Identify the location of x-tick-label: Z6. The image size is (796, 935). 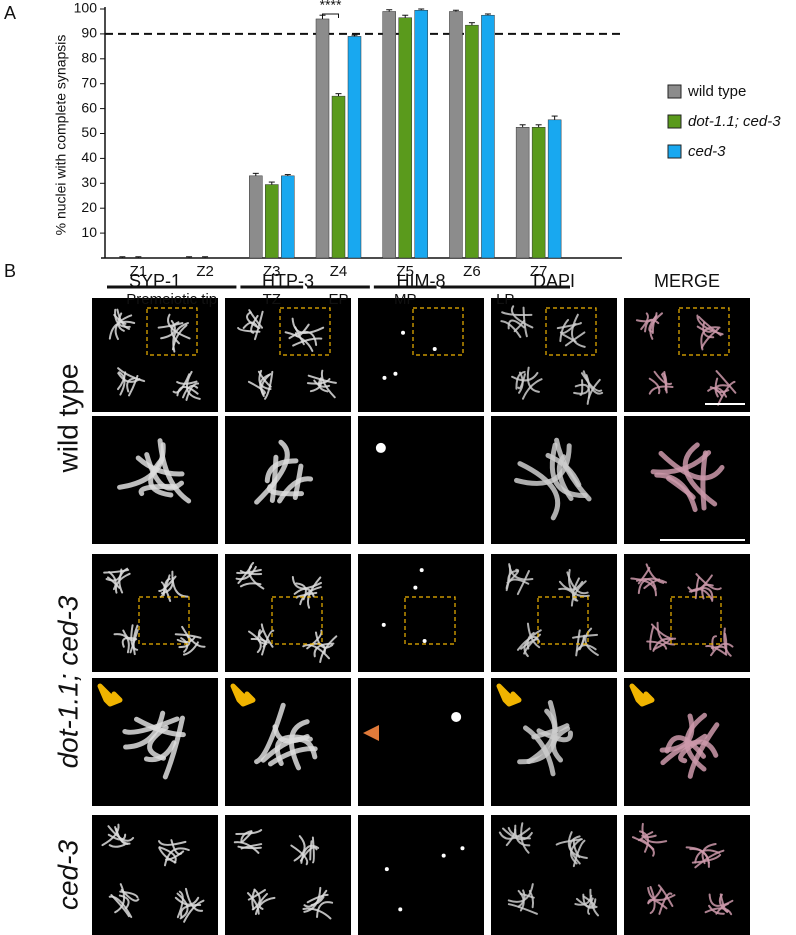
(472, 271).